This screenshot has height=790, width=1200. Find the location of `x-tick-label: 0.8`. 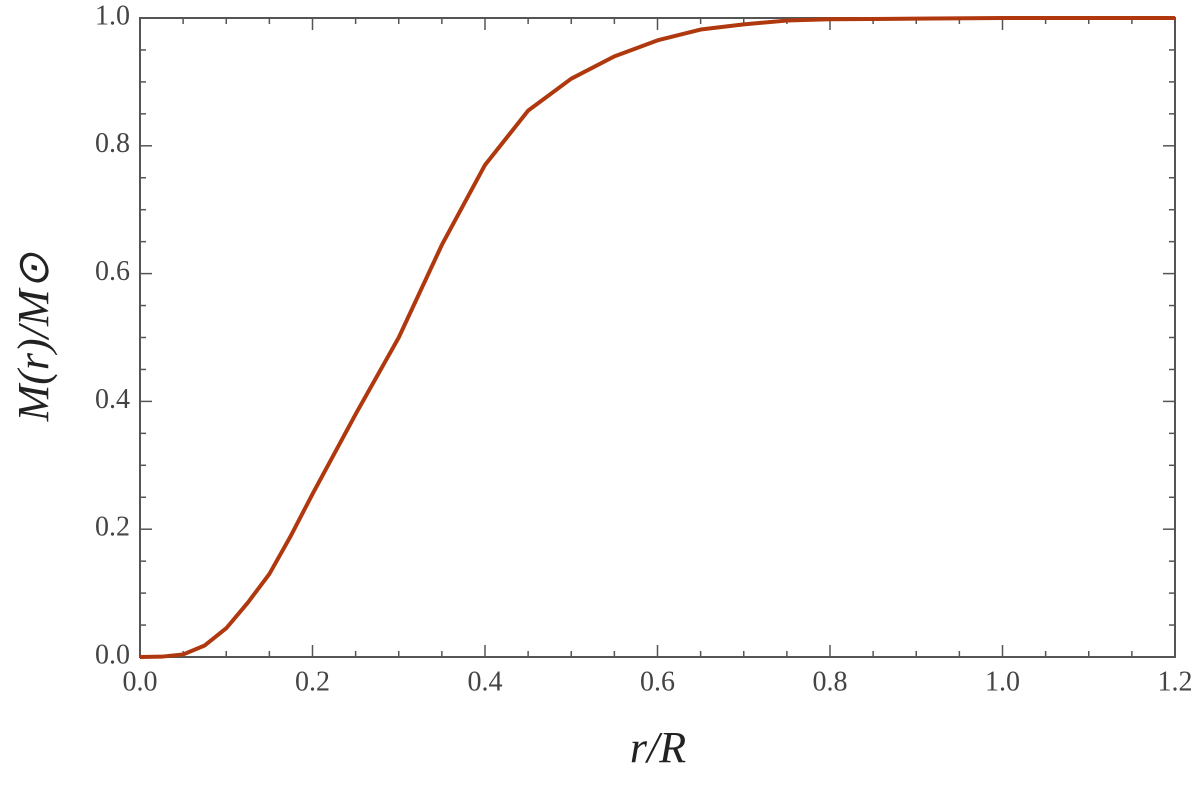

x-tick-label: 0.8 is located at coordinates (830, 681).